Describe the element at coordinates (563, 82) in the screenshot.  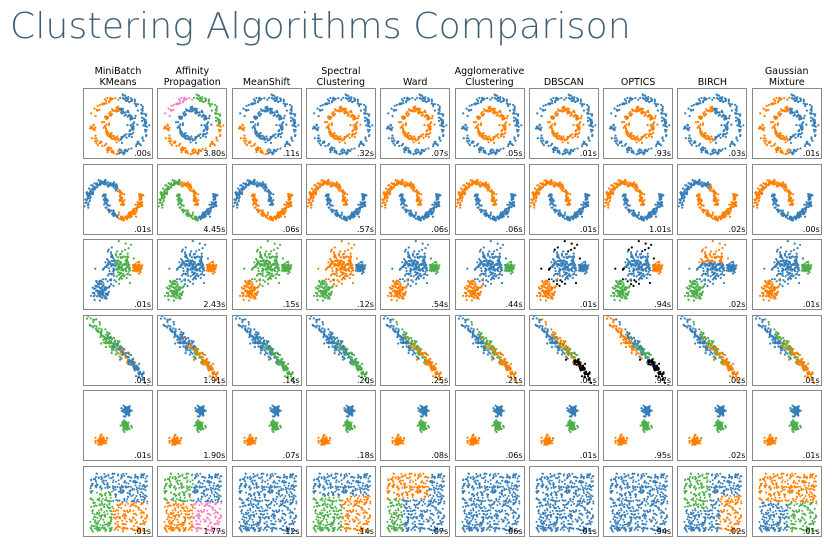
I see `column-header: DBSCAN` at that location.